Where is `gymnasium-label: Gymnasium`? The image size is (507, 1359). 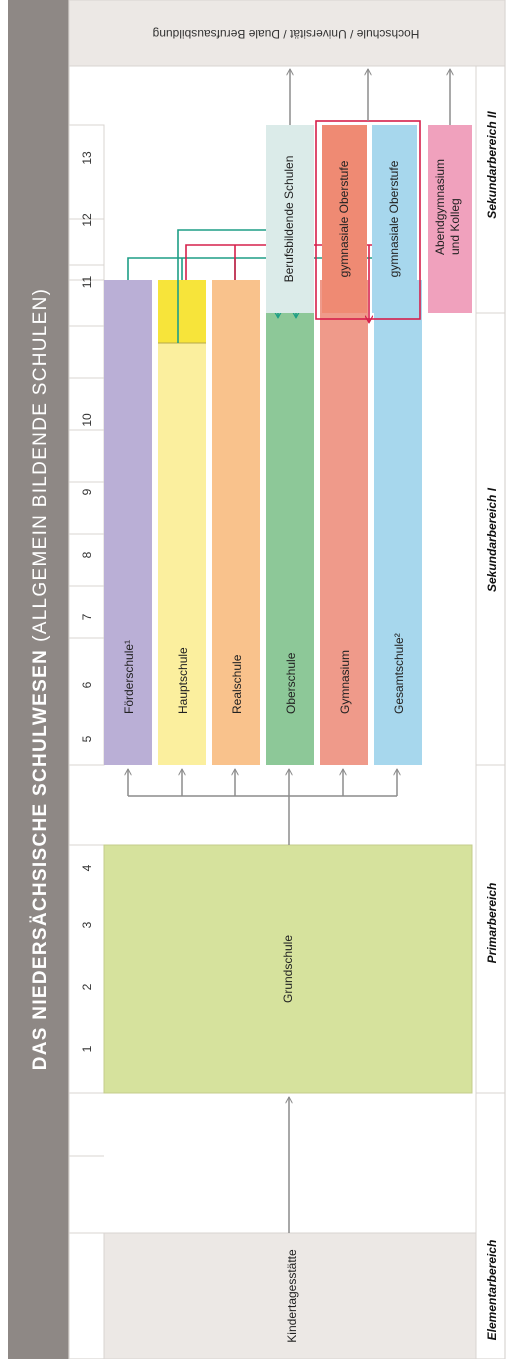
gymnasium-label: Gymnasium is located at coordinates (345, 682).